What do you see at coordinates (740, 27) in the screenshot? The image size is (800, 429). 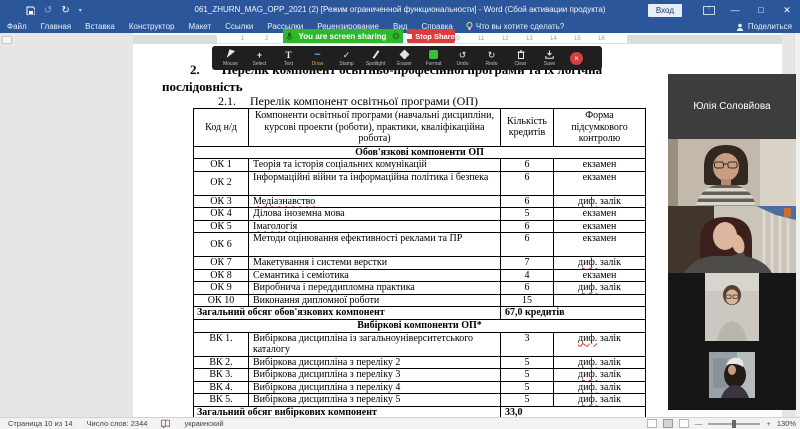 I see `person-icon` at bounding box center [740, 27].